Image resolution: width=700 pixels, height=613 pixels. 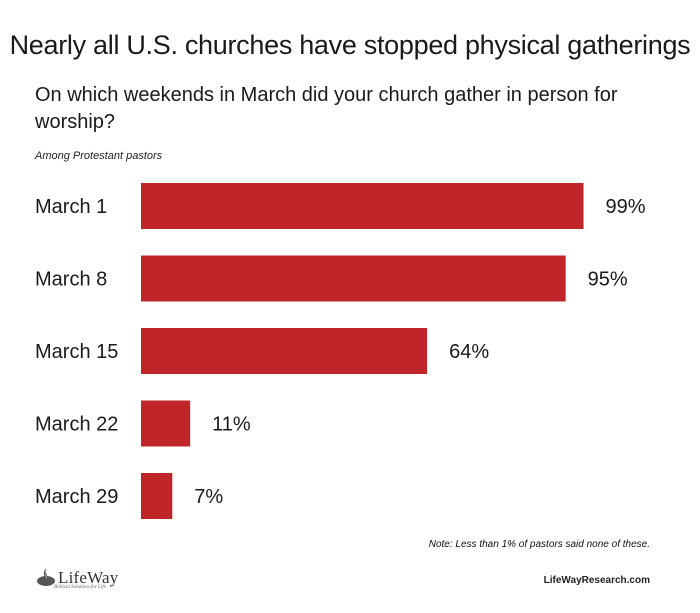 What do you see at coordinates (608, 280) in the screenshot?
I see `value-label: 95%` at bounding box center [608, 280].